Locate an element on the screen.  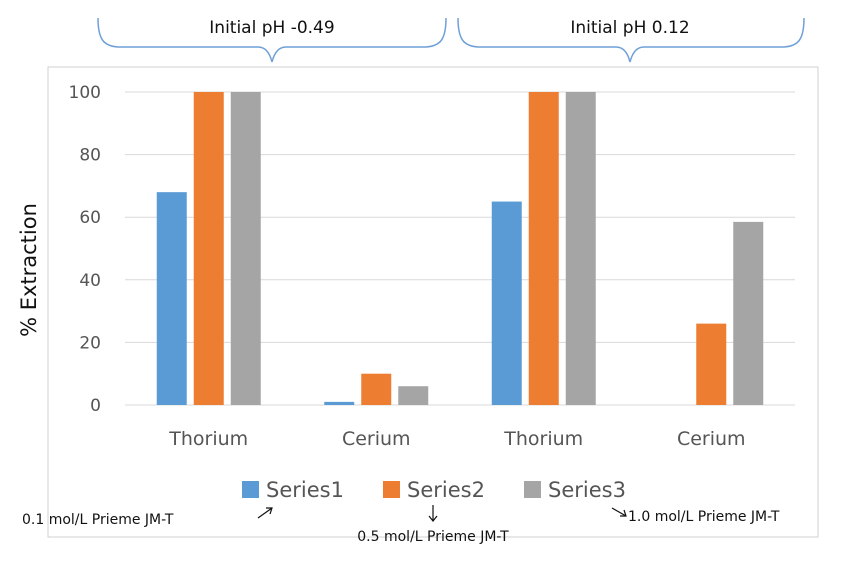
legend-swatch-series3 is located at coordinates (532, 489).